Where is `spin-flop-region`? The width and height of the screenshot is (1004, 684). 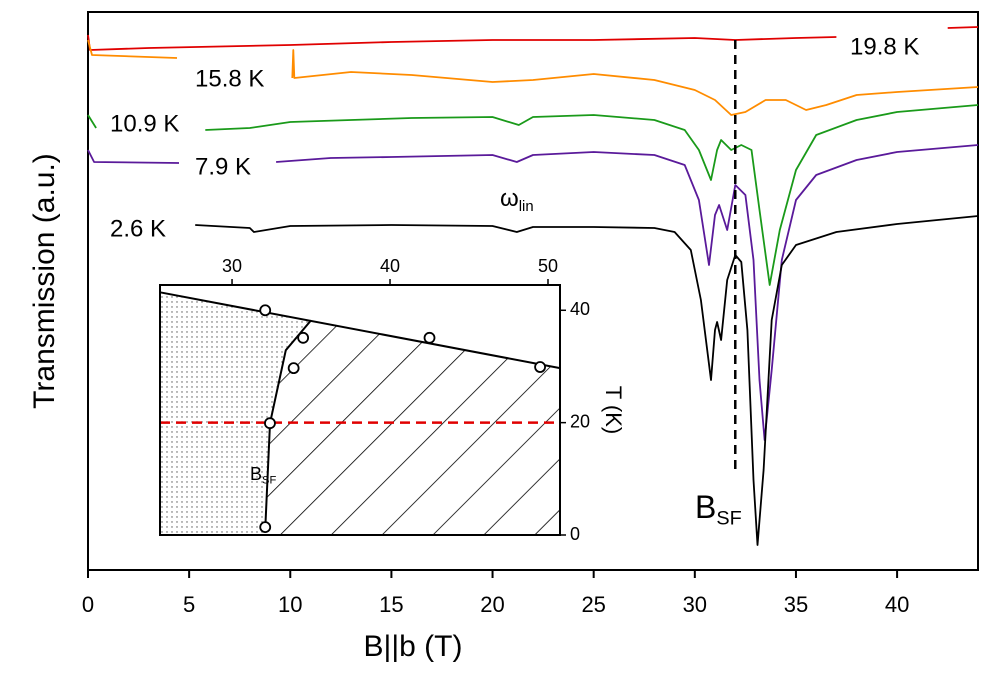
spin-flop-region is located at coordinates (412, 427).